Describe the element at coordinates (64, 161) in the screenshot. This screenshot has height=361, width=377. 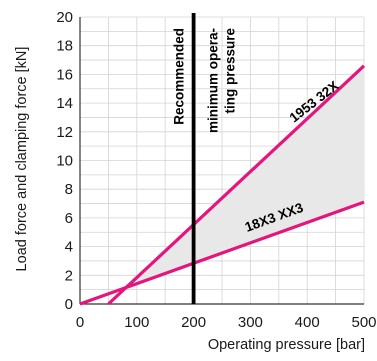
I see `y-tick-label: 10` at that location.